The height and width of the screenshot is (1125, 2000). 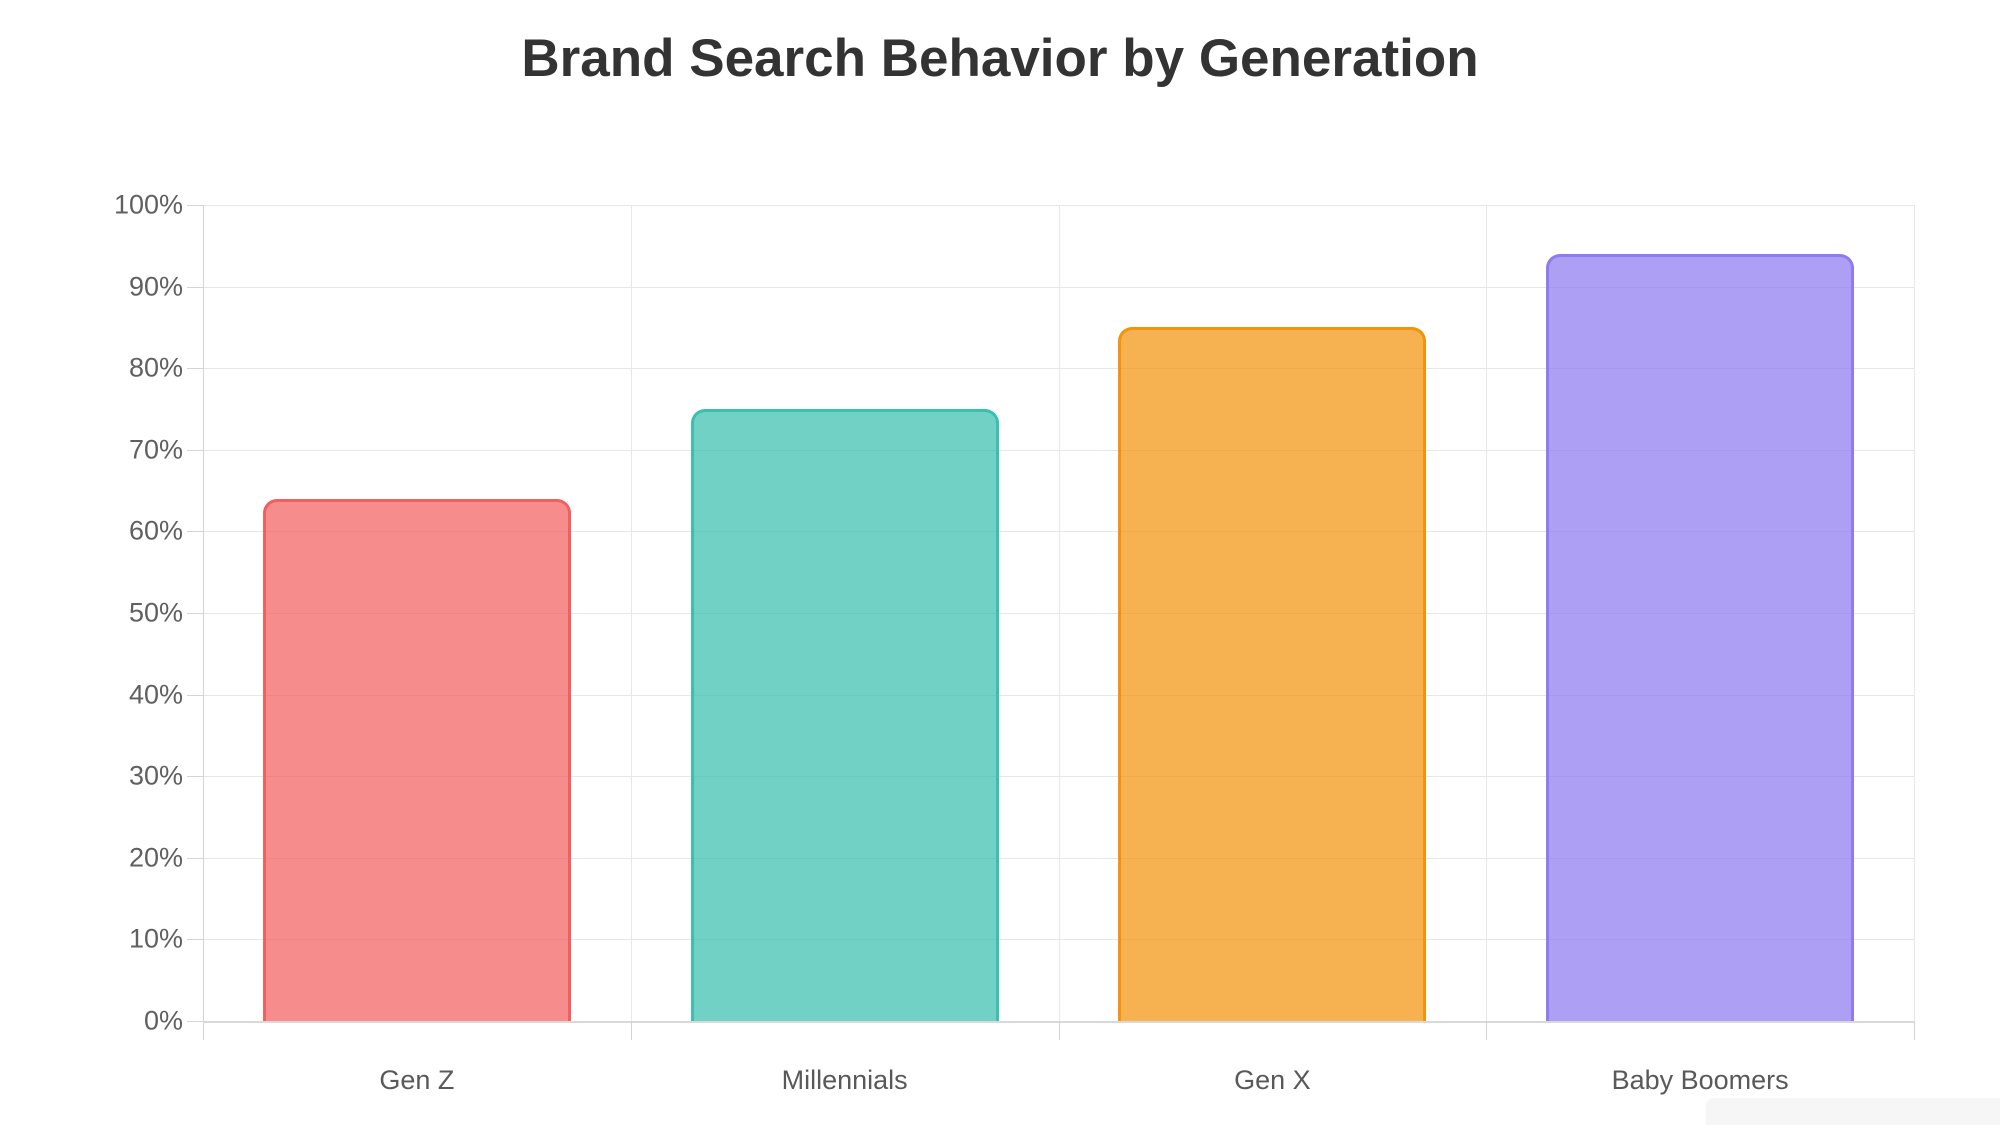 I want to click on watermark, so click(x=1853, y=1111).